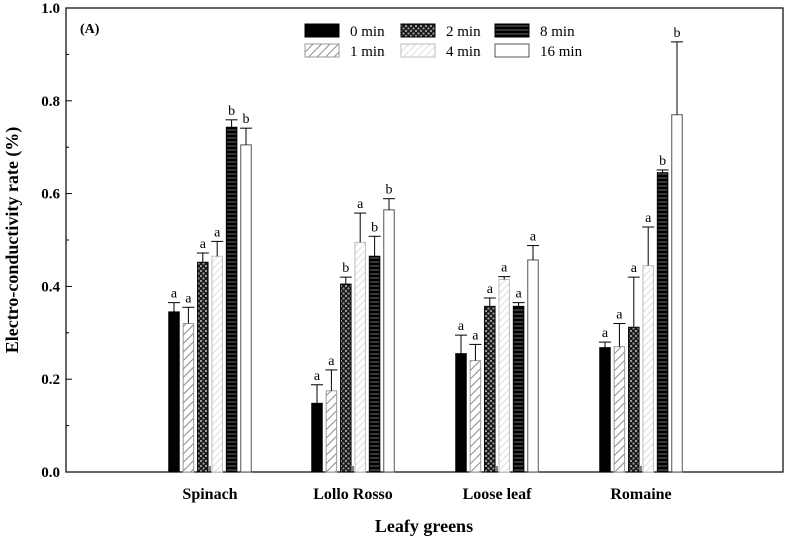  I want to click on y-tick-label: 0.6, so click(50, 195).